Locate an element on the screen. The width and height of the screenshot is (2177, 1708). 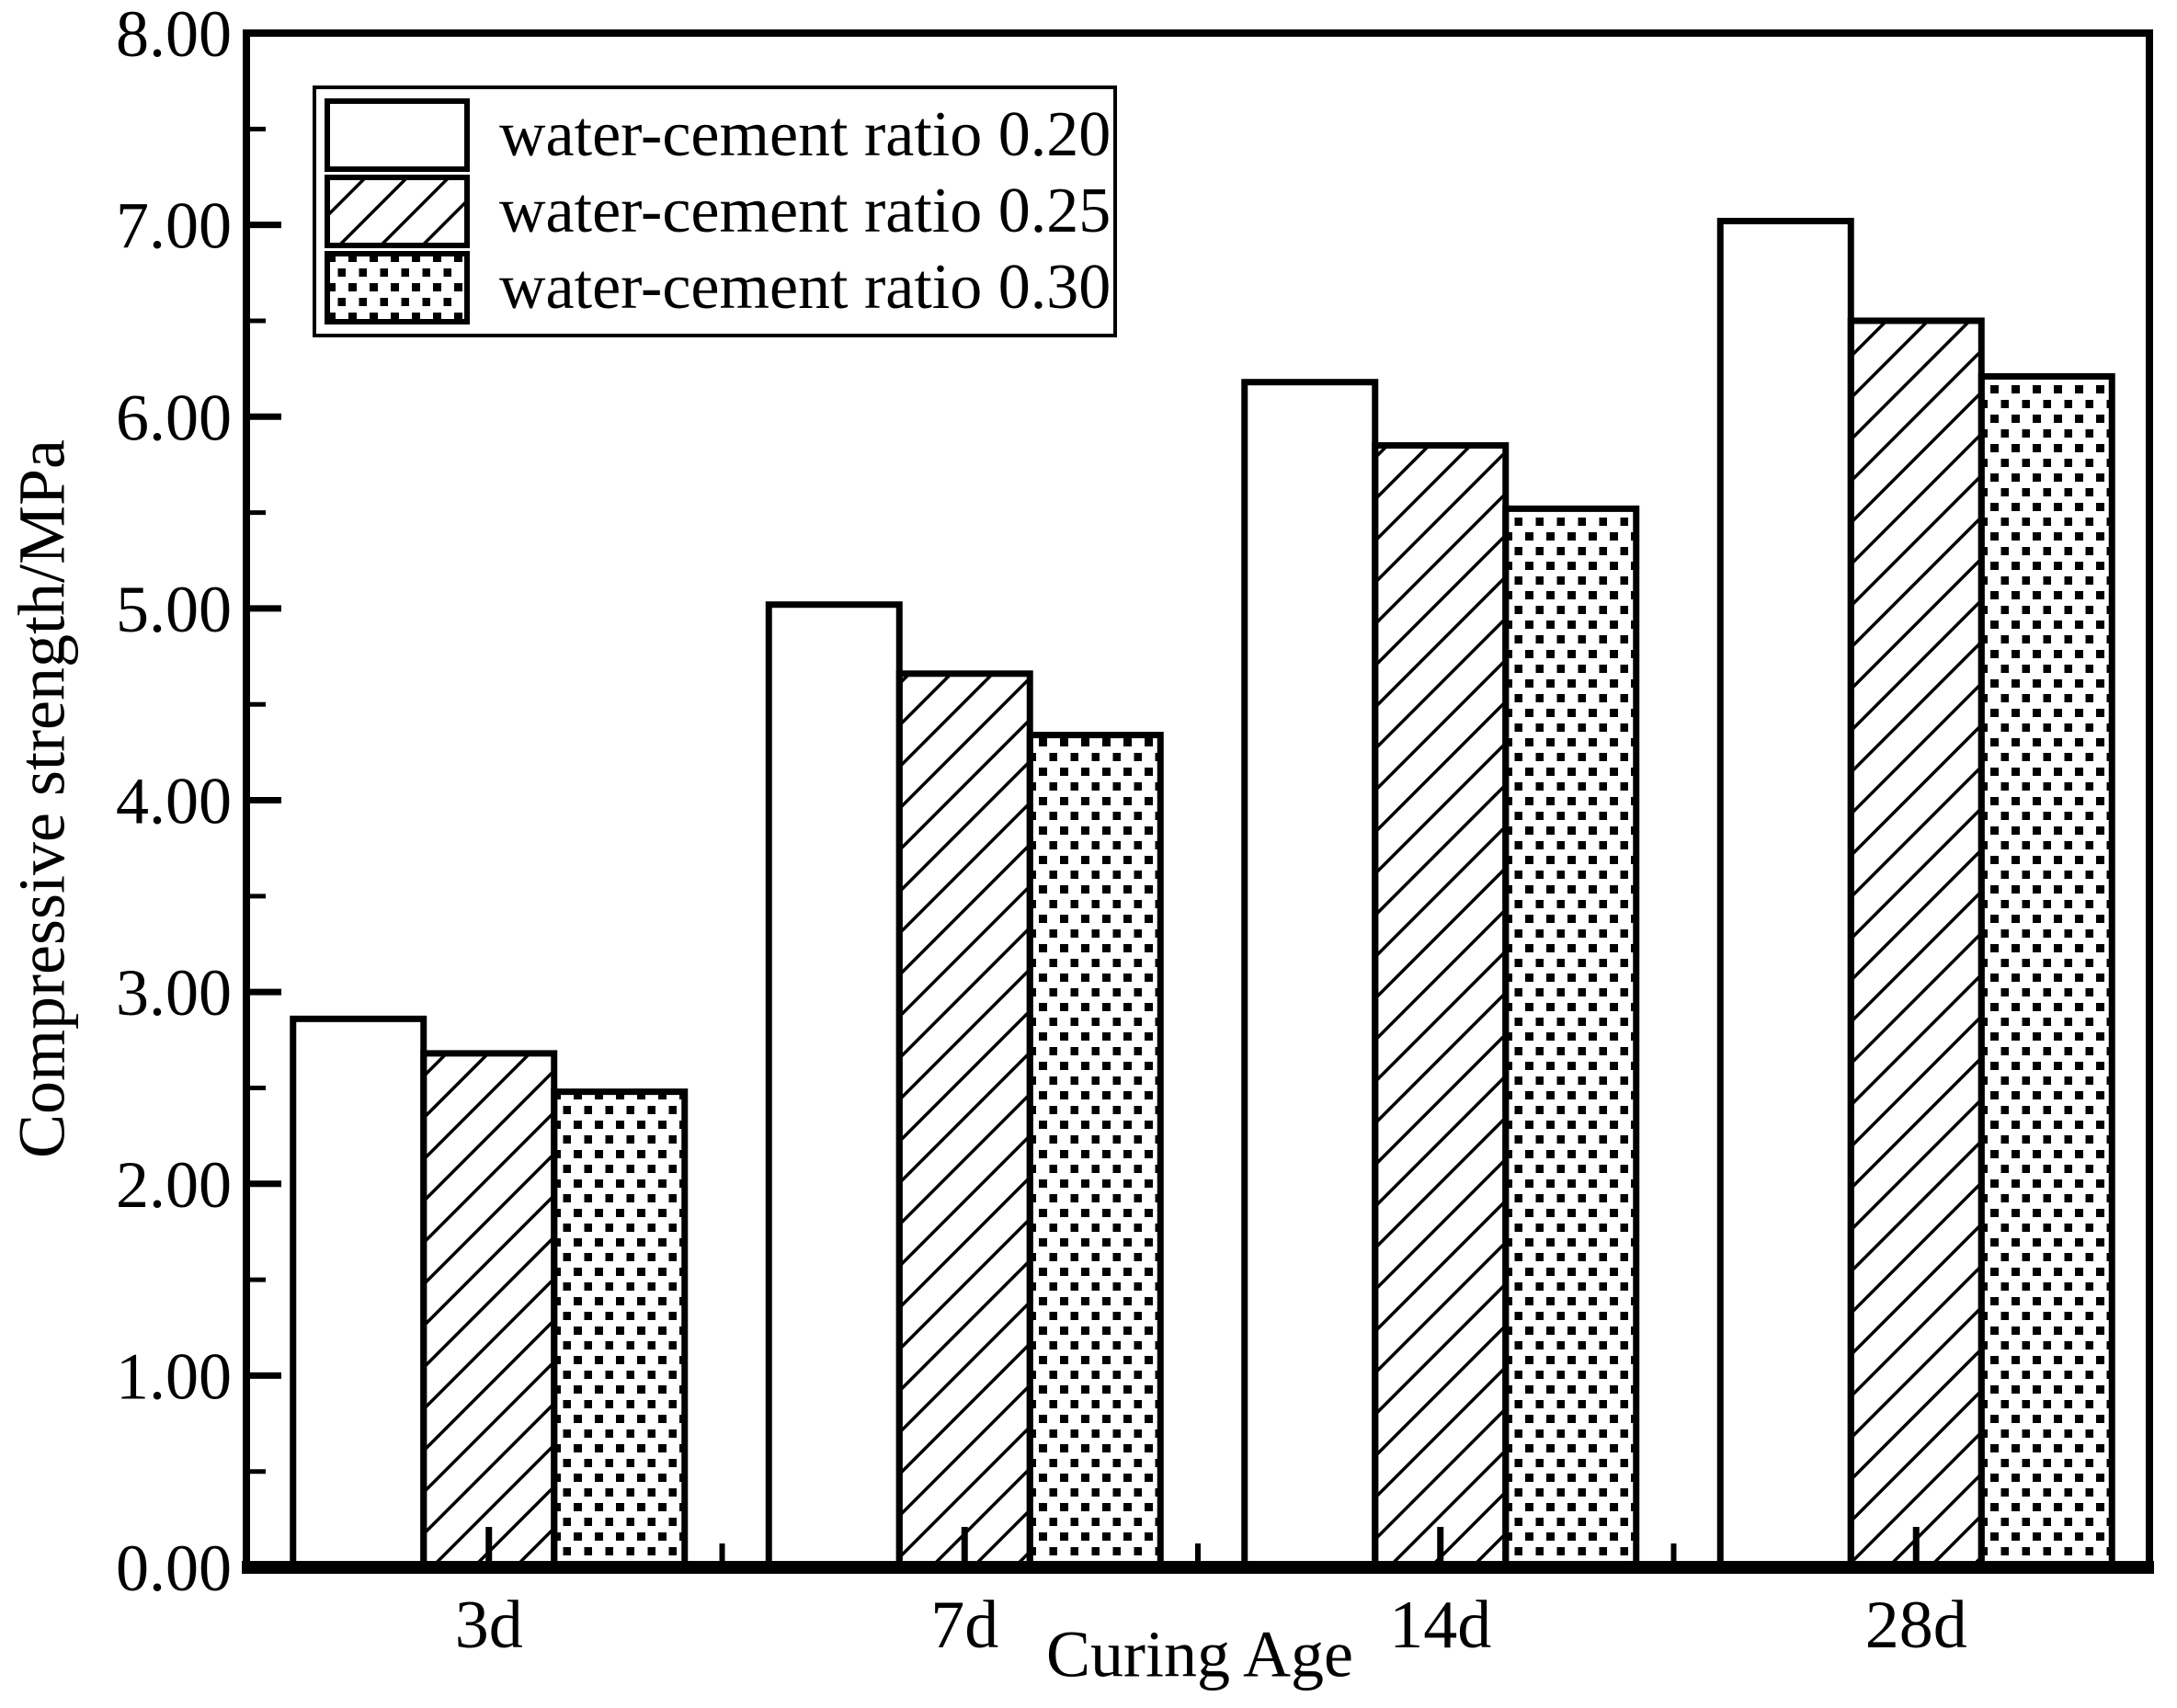
x-tick-label: 28d is located at coordinates (1916, 1625).